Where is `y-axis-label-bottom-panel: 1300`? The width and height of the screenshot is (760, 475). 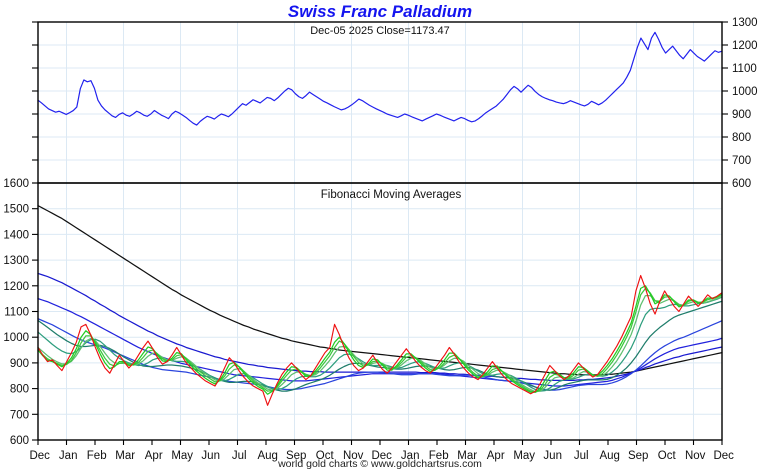
y-axis-label-bottom-panel: 1300 is located at coordinates (16, 261).